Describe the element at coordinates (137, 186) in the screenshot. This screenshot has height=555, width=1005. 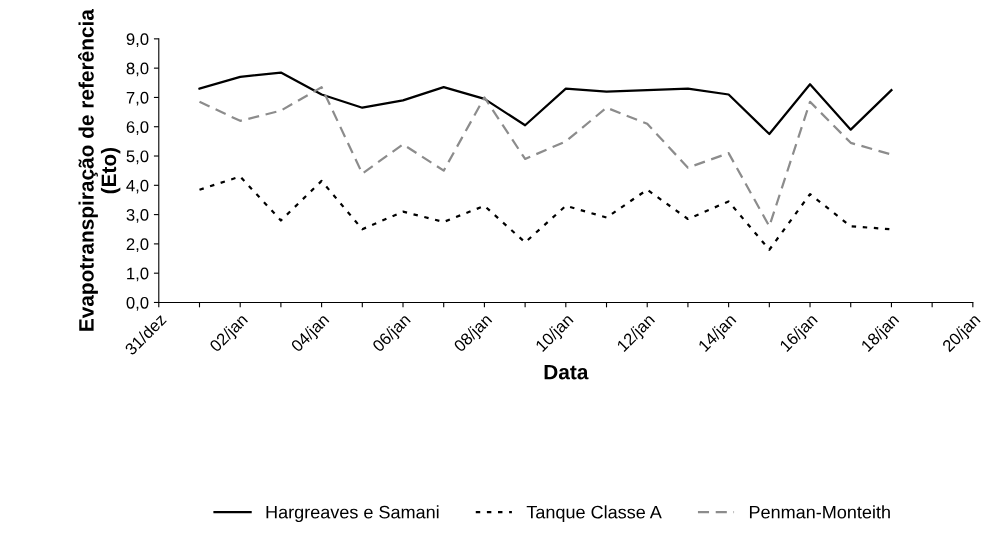
I see `y-tick-label: 4,0` at that location.